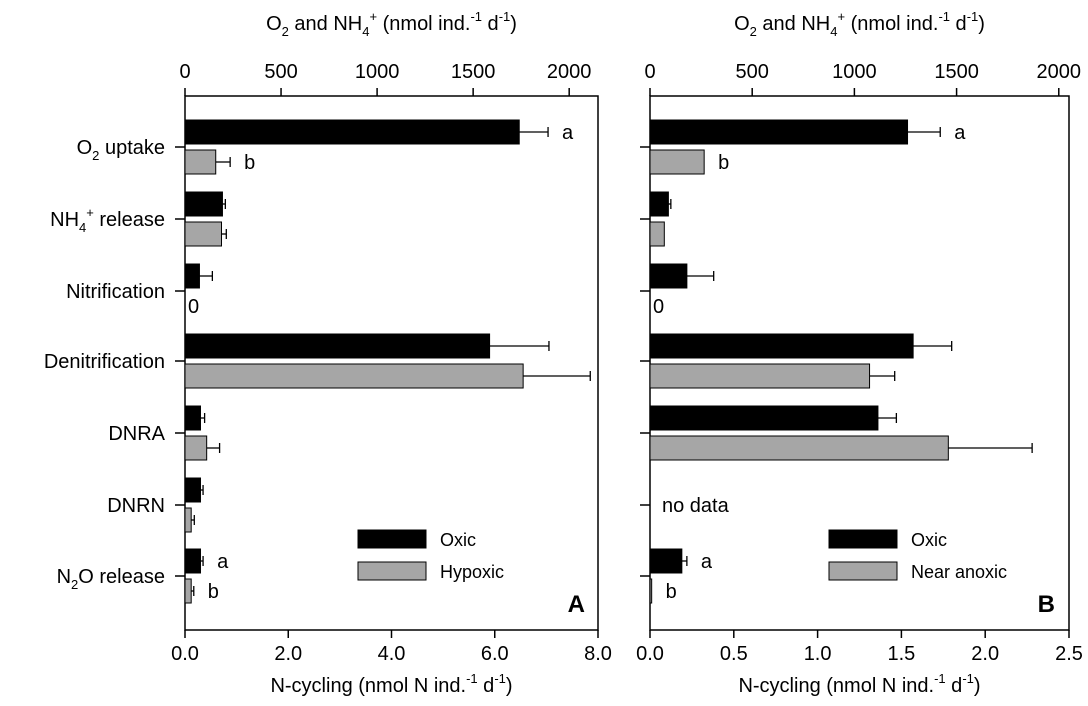 The image size is (1088, 706). I want to click on x-bottom-tick-label-5: 2.5, so click(1069, 654).